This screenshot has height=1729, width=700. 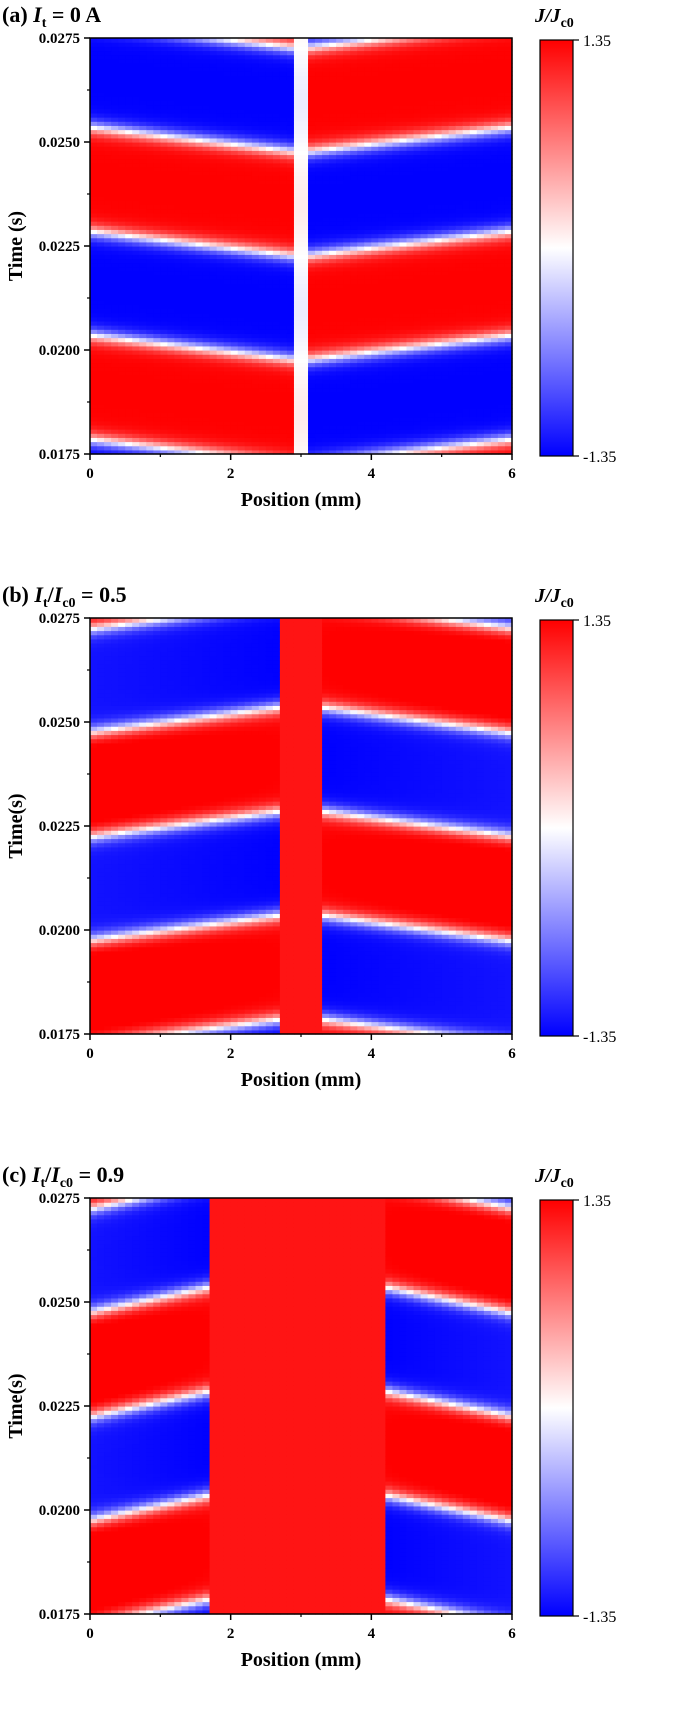 What do you see at coordinates (64, 596) in the screenshot?
I see `panel-title: (b) It/Ic0 = 0.5` at bounding box center [64, 596].